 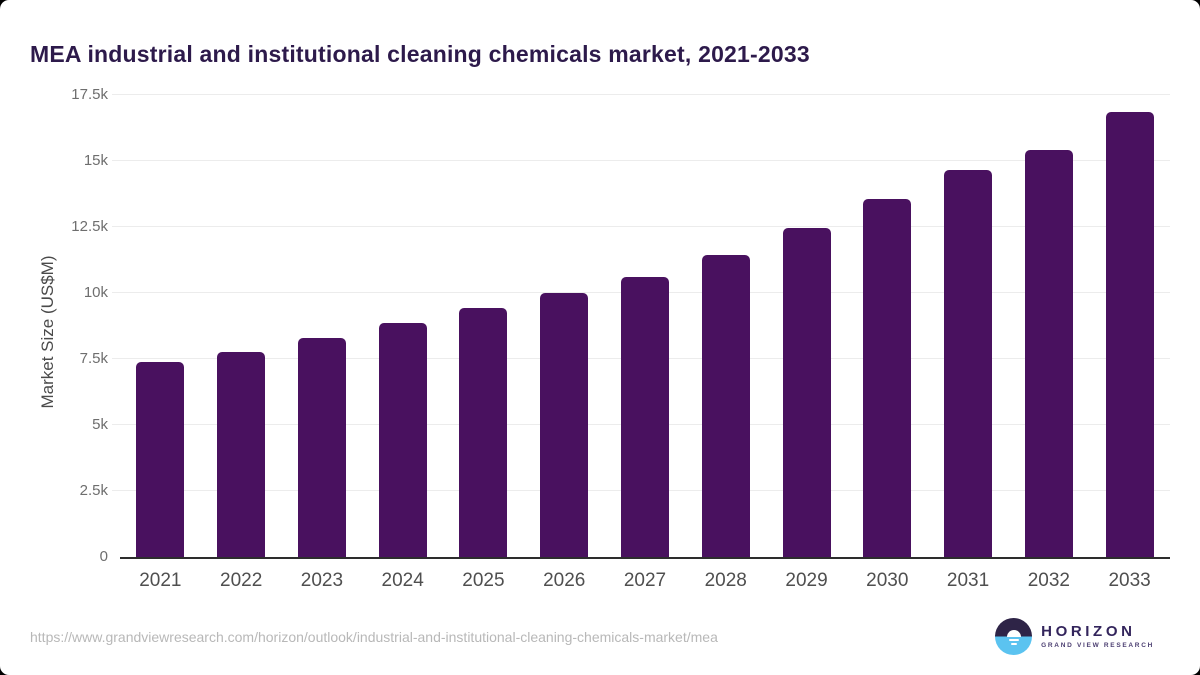 What do you see at coordinates (1129, 580) in the screenshot?
I see `x-tick-label-2033: 2033` at bounding box center [1129, 580].